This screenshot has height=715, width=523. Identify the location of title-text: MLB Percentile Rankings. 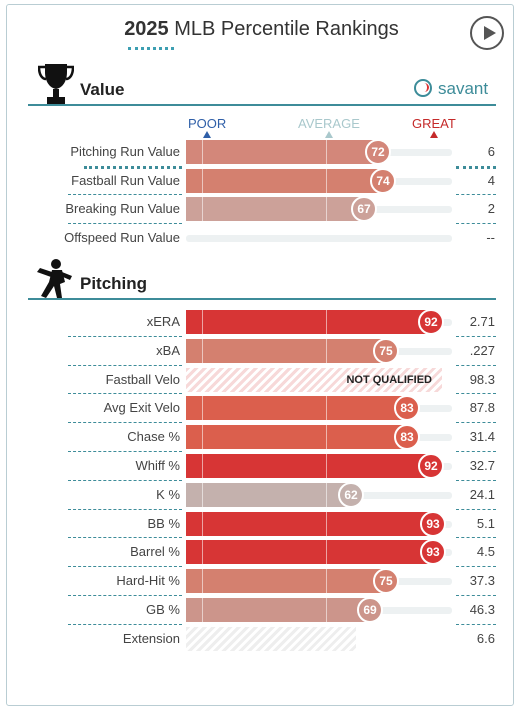
(286, 29).